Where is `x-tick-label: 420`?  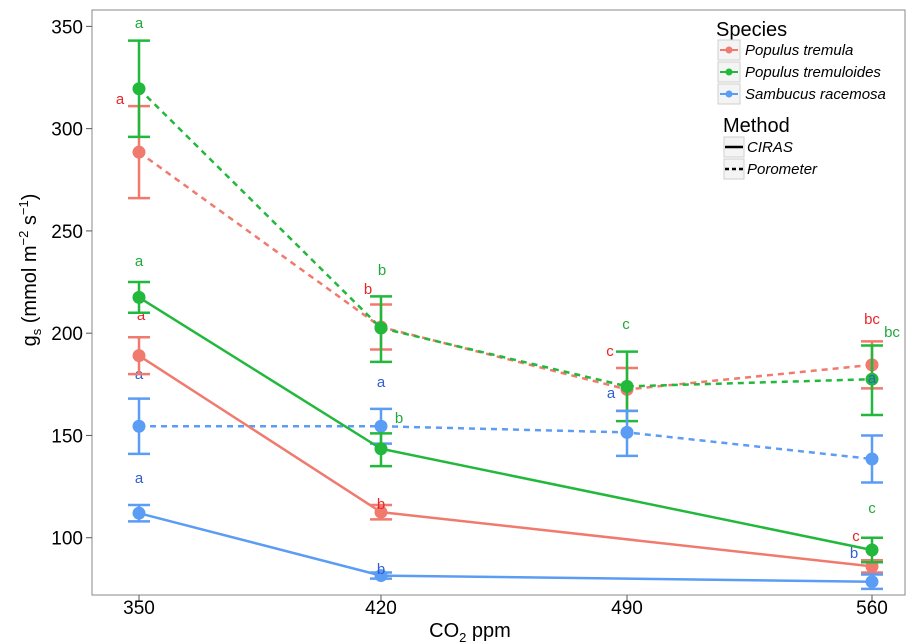
x-tick-label: 420 is located at coordinates (381, 608).